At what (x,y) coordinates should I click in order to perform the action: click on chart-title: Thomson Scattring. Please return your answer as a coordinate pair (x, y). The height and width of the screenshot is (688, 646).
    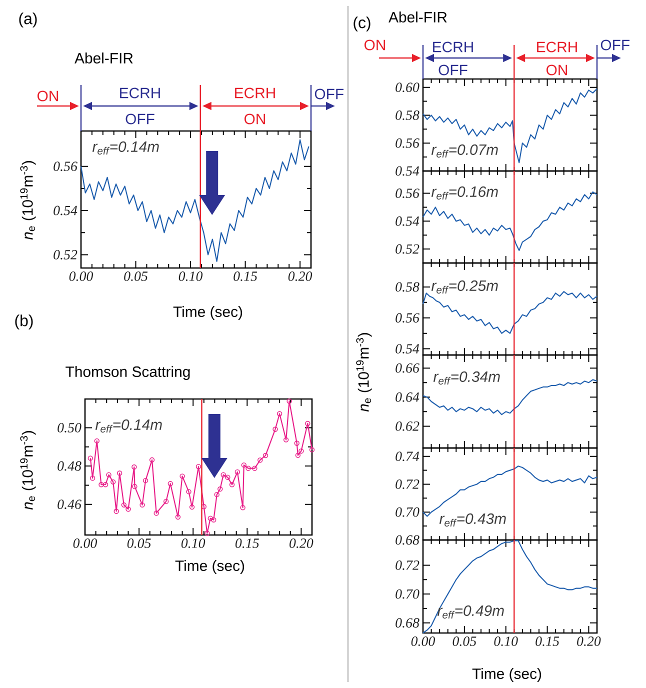
    Looking at the image, I should click on (128, 373).